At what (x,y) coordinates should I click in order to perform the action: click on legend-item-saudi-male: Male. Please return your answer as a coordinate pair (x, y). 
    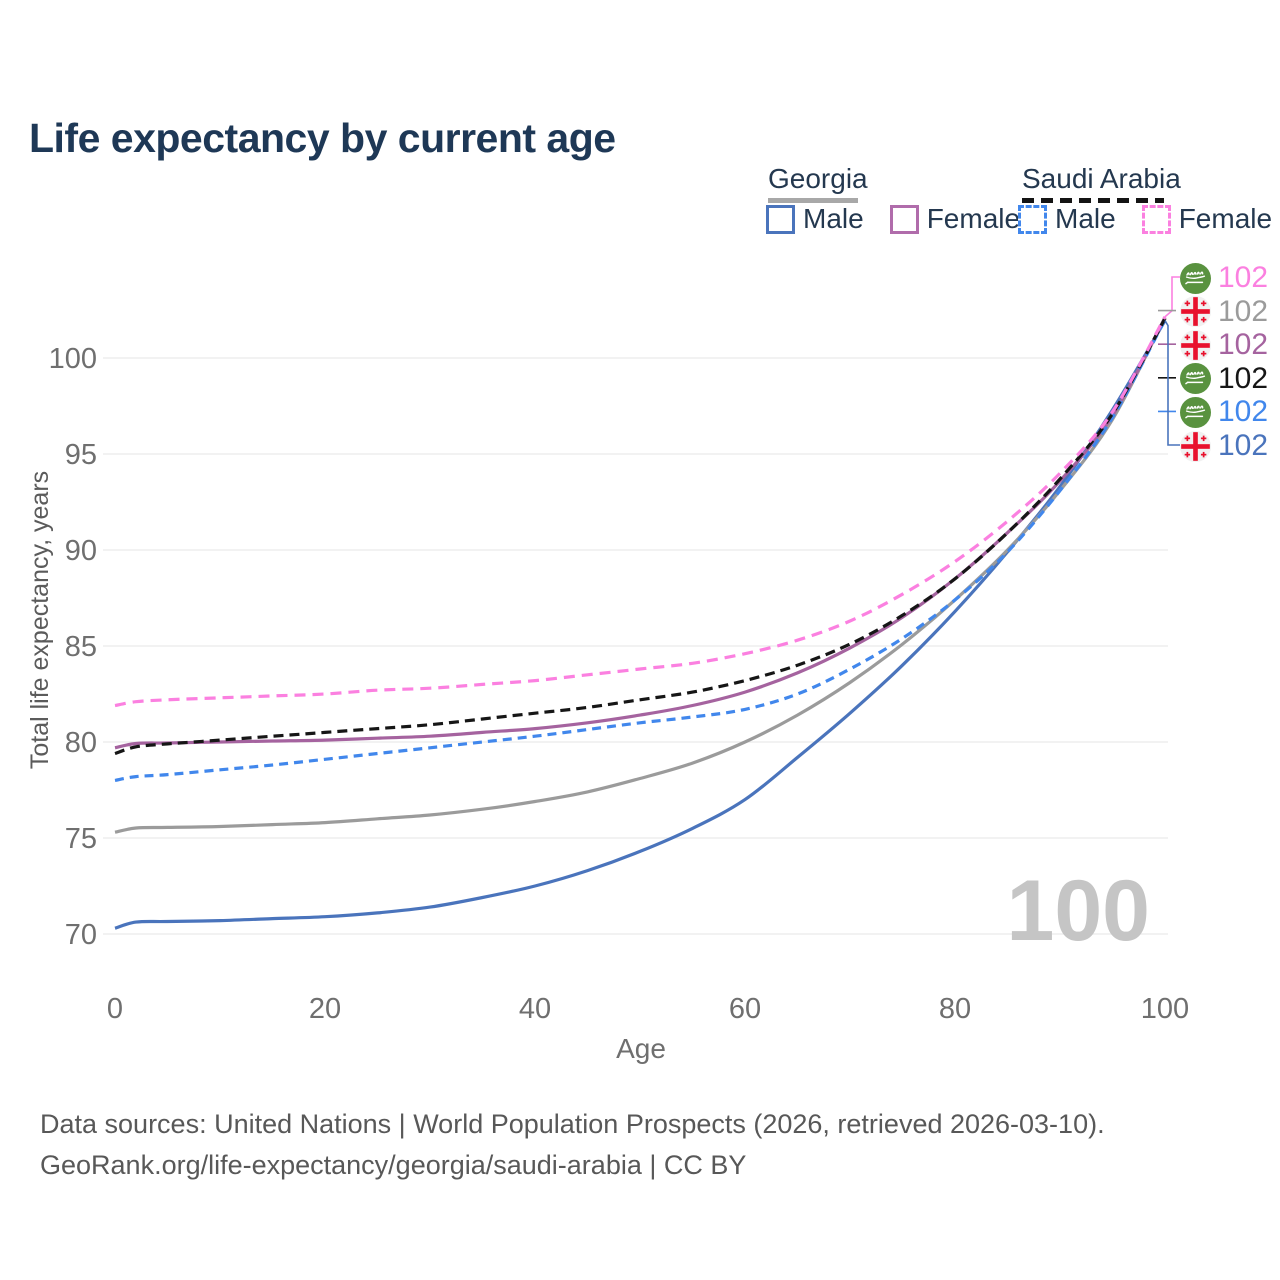
    Looking at the image, I should click on (1067, 219).